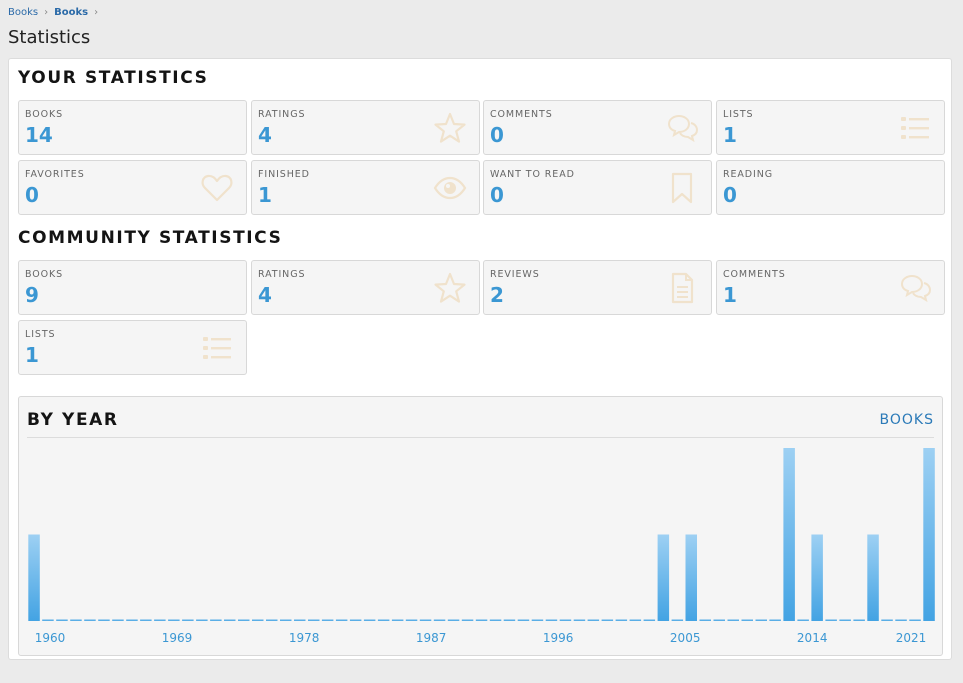 This screenshot has width=963, height=683. Describe the element at coordinates (812, 638) in the screenshot. I see `year-tick-label: 2014` at that location.